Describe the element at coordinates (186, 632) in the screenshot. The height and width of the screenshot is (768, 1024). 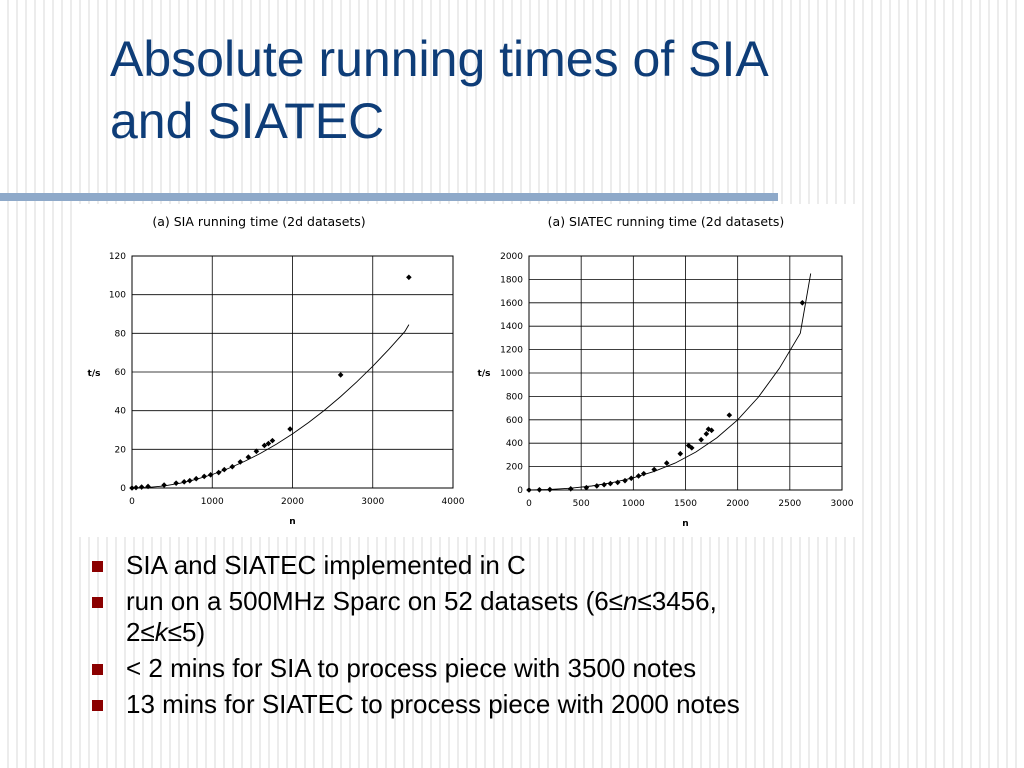
I see `bullet-text-suffix: ≤5)` at that location.